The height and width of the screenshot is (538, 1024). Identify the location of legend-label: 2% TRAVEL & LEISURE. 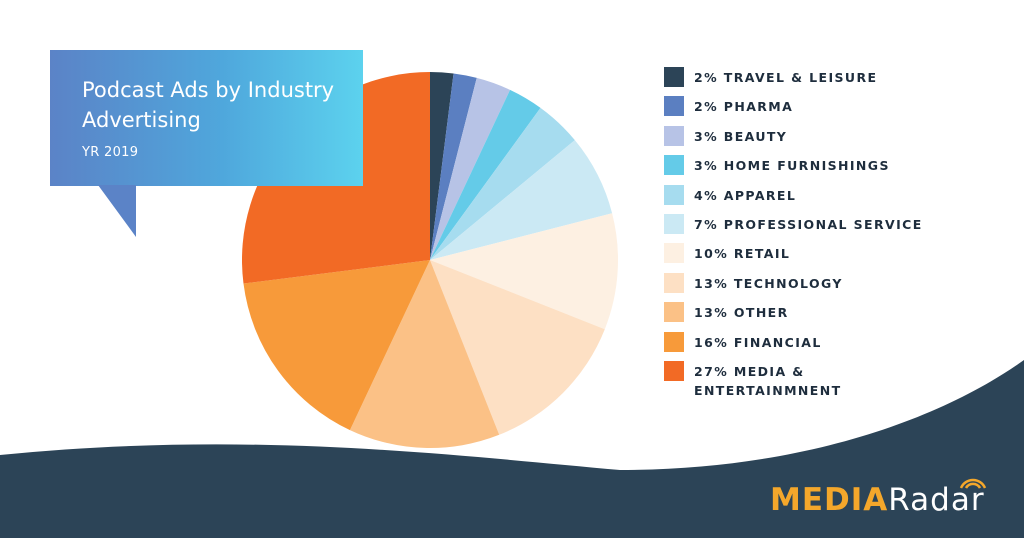
(786, 77).